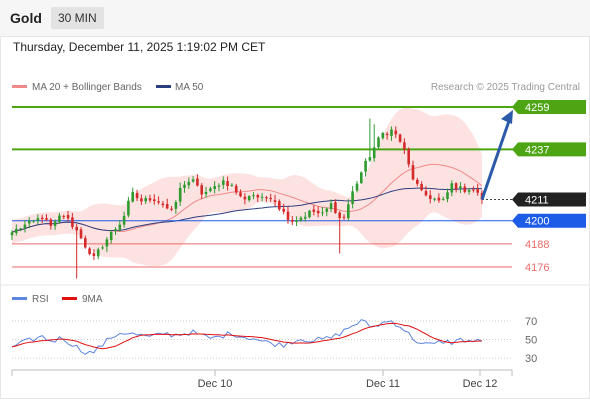 Image resolution: width=590 pixels, height=400 pixels. Describe the element at coordinates (505, 87) in the screenshot. I see `copyright-label: Research © 2025 Trading Central` at that location.